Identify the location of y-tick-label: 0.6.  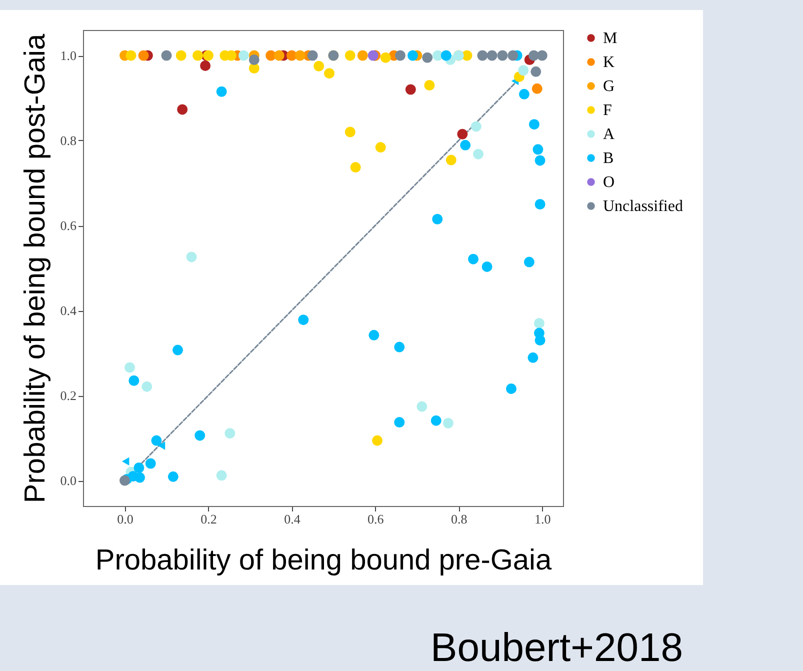
(68, 225).